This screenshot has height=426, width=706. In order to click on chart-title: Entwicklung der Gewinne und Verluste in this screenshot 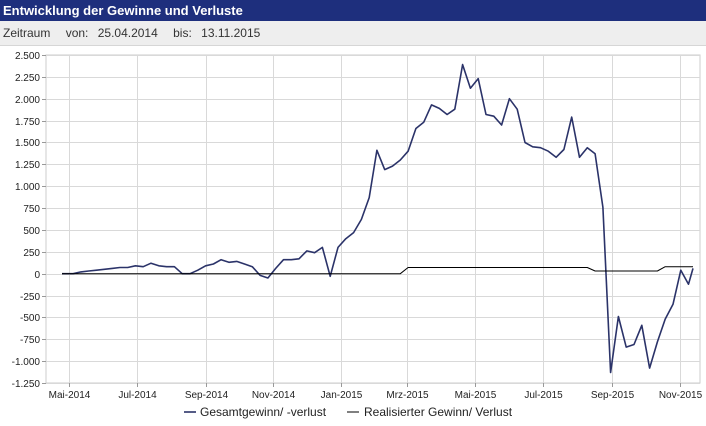, I will do `click(123, 10)`.